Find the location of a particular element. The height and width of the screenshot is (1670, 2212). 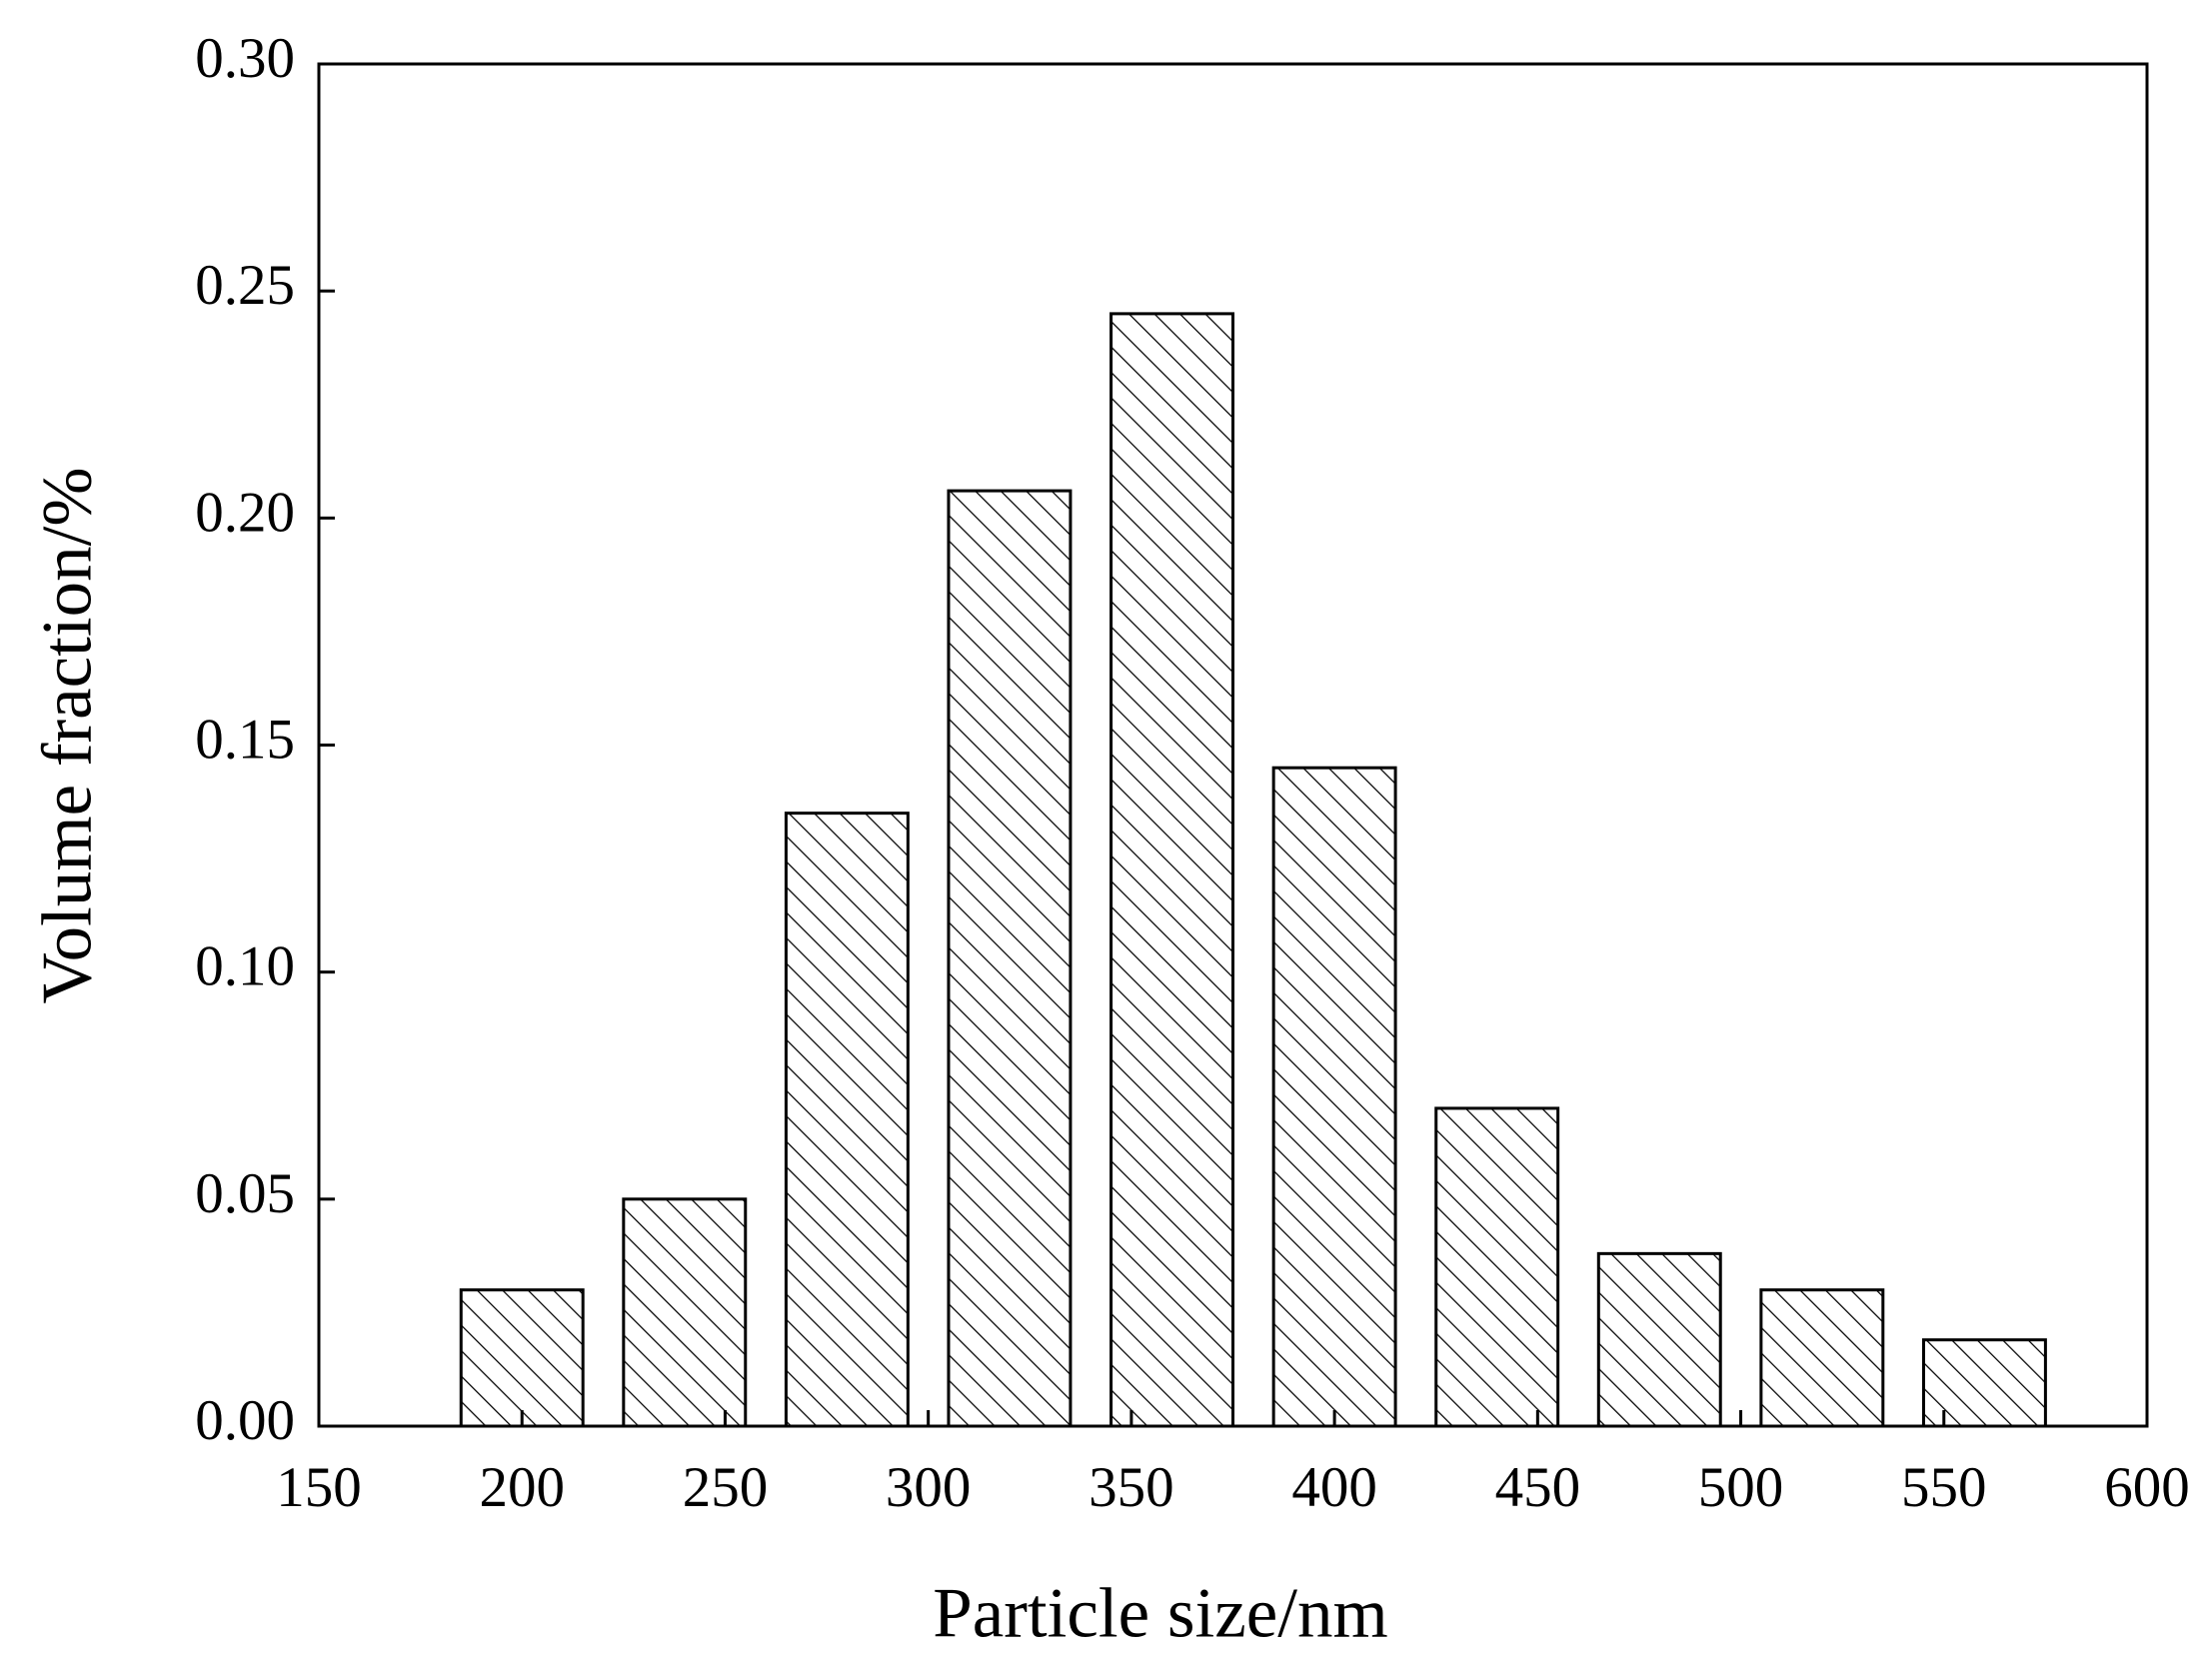

y-tick-label: 0.05 is located at coordinates (245, 1193).